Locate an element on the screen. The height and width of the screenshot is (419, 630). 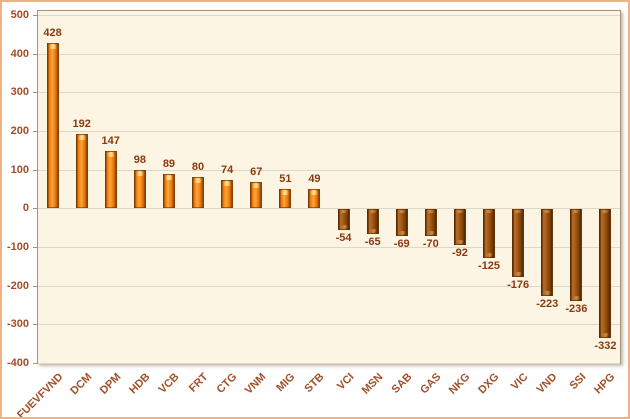
value-label: -70 is located at coordinates (430, 244).